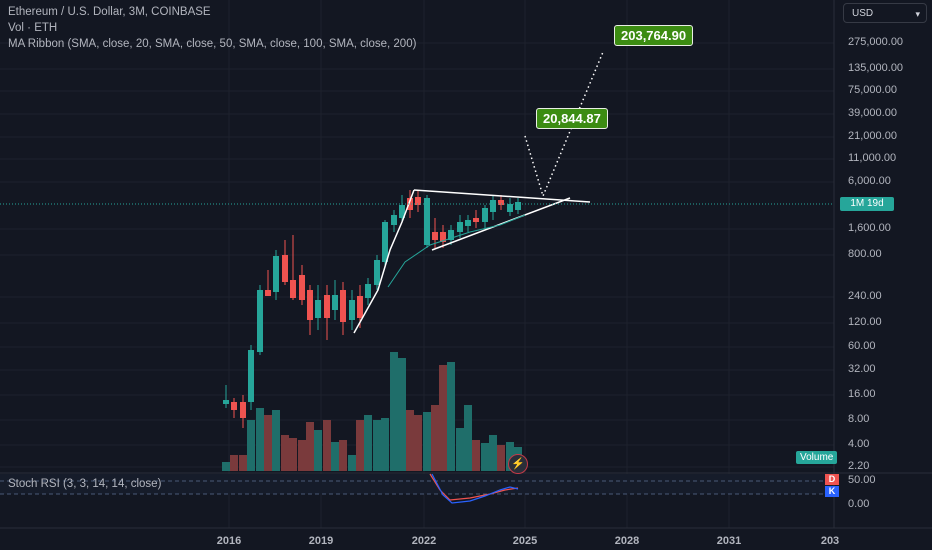  I want to click on stoch-rsi-pane, so click(417, 488).